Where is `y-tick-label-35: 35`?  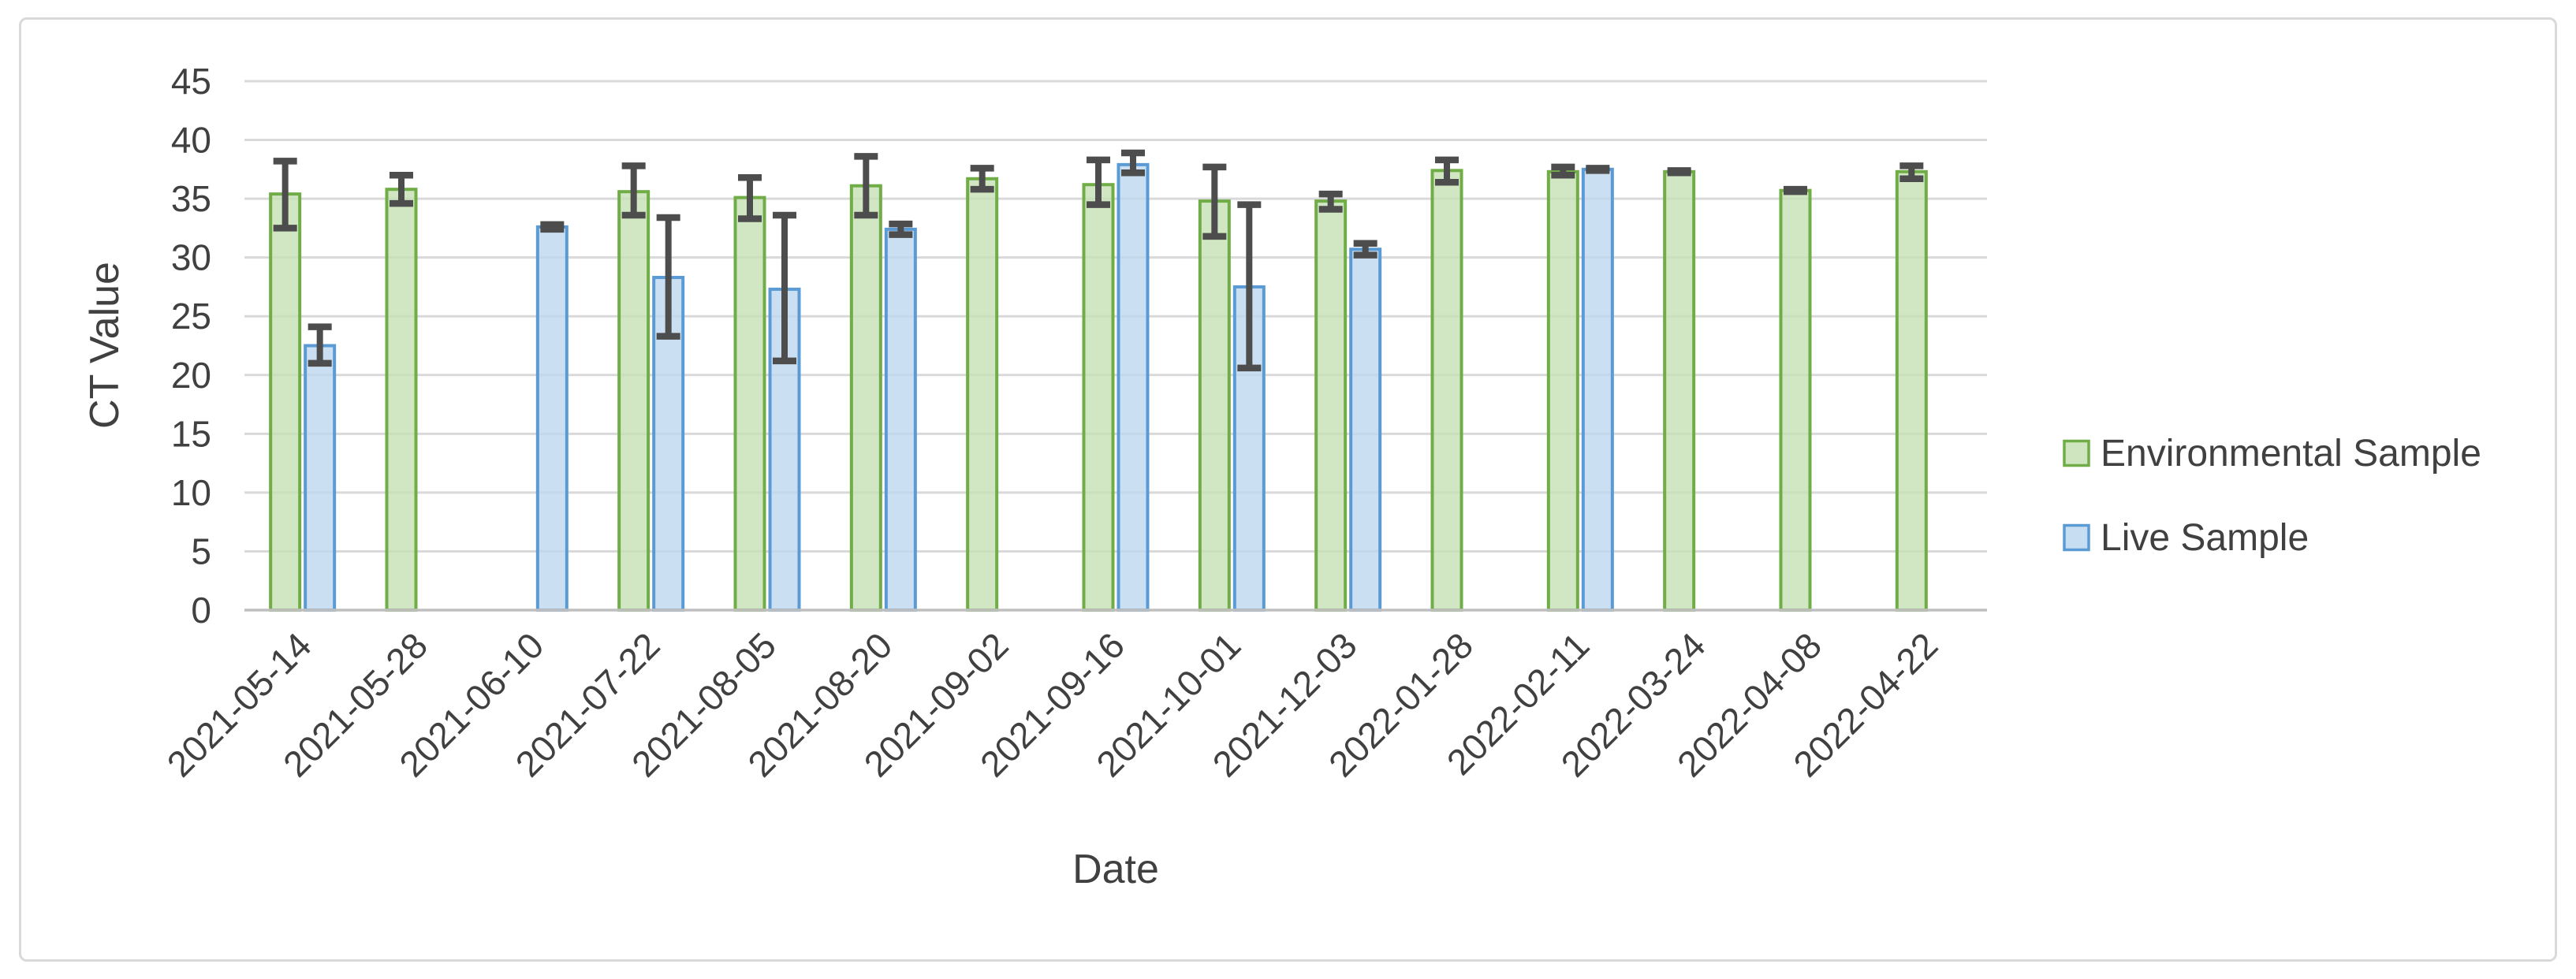 y-tick-label-35: 35 is located at coordinates (191, 198).